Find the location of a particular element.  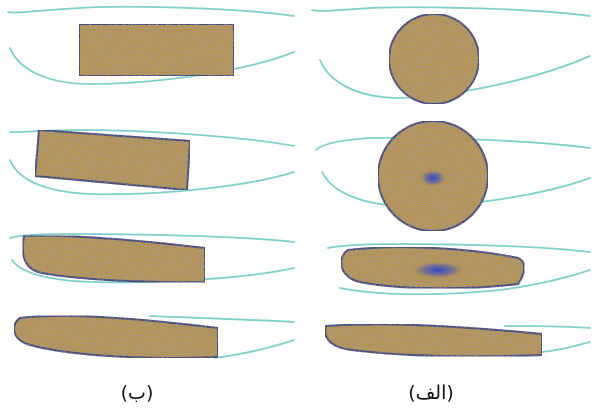

caption-panel-alef: (الف) is located at coordinates (431, 393).